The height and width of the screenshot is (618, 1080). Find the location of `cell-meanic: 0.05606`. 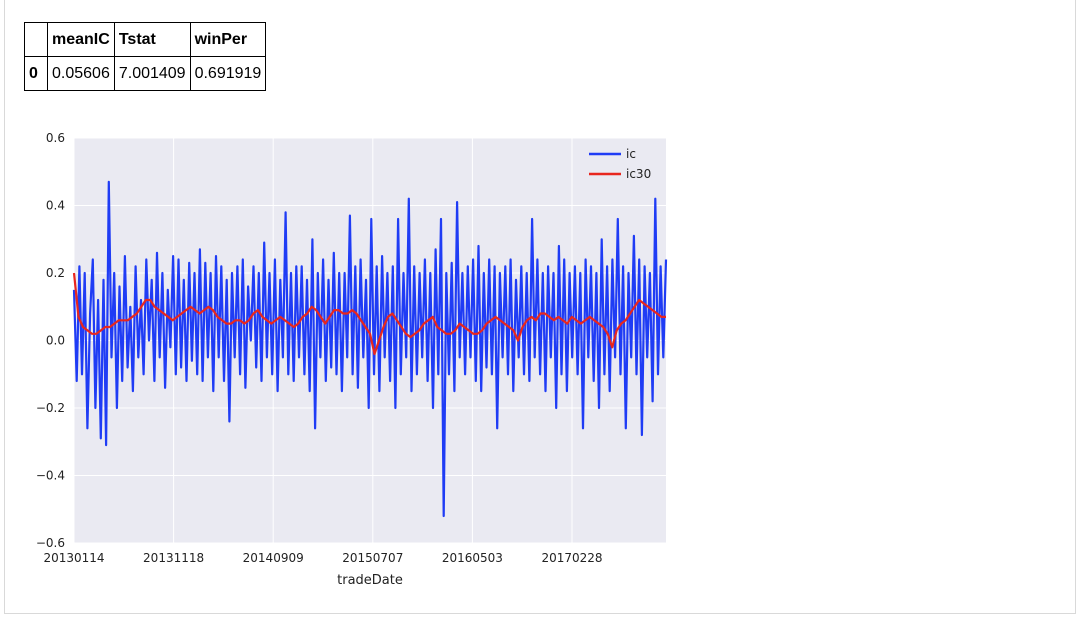

cell-meanic: 0.05606 is located at coordinates (81, 73).